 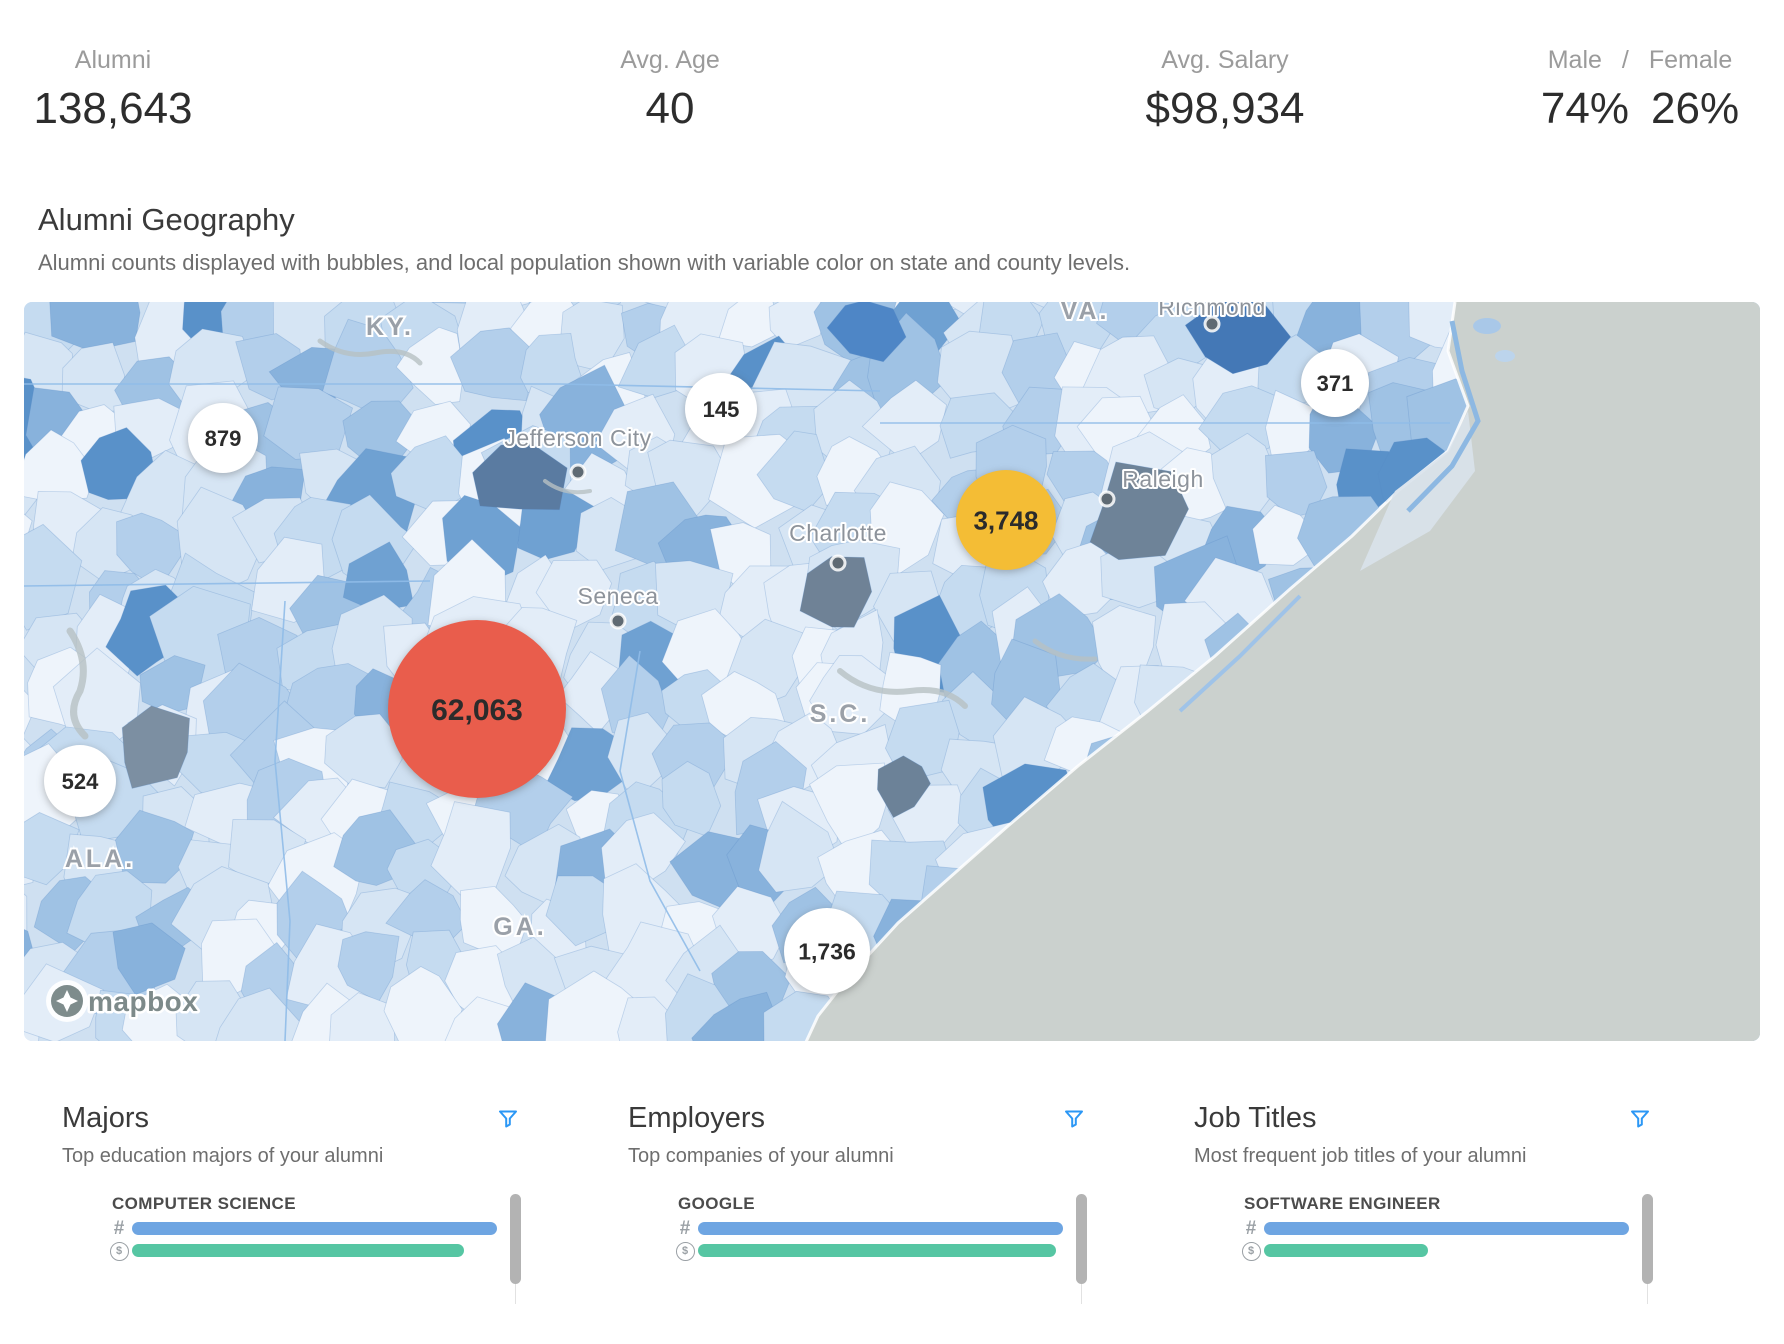 What do you see at coordinates (1574, 60) in the screenshot?
I see `gender-label-male: Male` at bounding box center [1574, 60].